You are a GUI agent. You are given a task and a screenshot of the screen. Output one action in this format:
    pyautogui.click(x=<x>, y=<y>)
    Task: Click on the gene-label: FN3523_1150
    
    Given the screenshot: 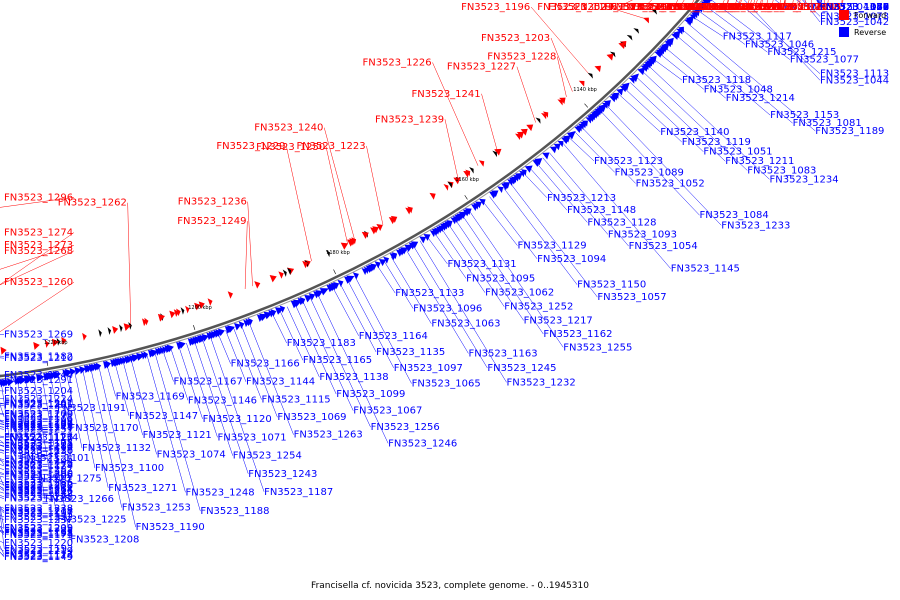 What is the action you would take?
    pyautogui.click(x=611, y=285)
    